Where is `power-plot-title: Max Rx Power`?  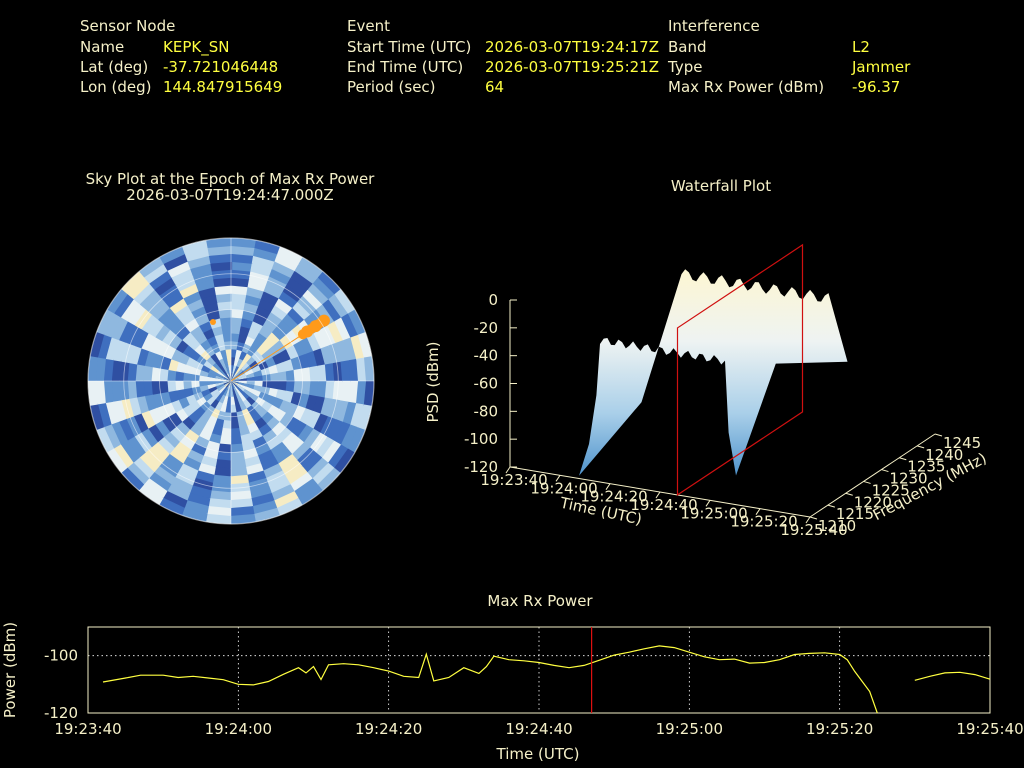
power-plot-title: Max Rx Power is located at coordinates (540, 601).